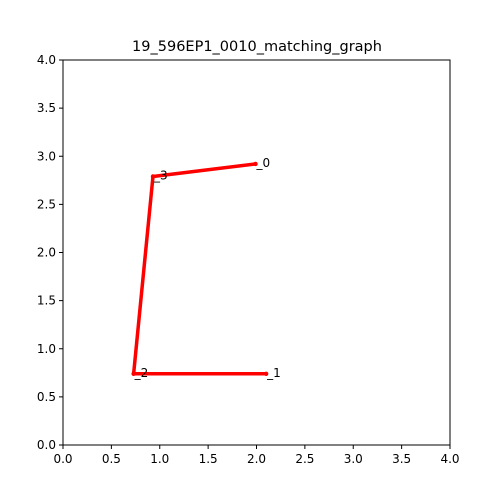  Describe the element at coordinates (304, 459) in the screenshot. I see `x-tick-label: 2.5` at that location.